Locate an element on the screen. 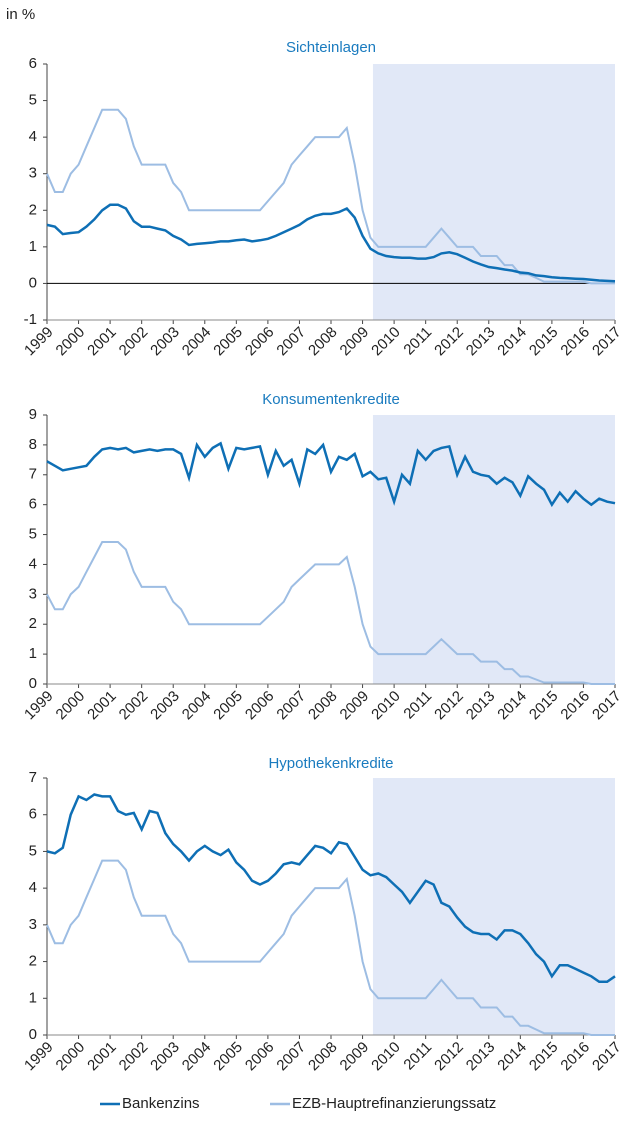 Image resolution: width=621 pixels, height=1127 pixels. unit-label: in % is located at coordinates (20, 14).